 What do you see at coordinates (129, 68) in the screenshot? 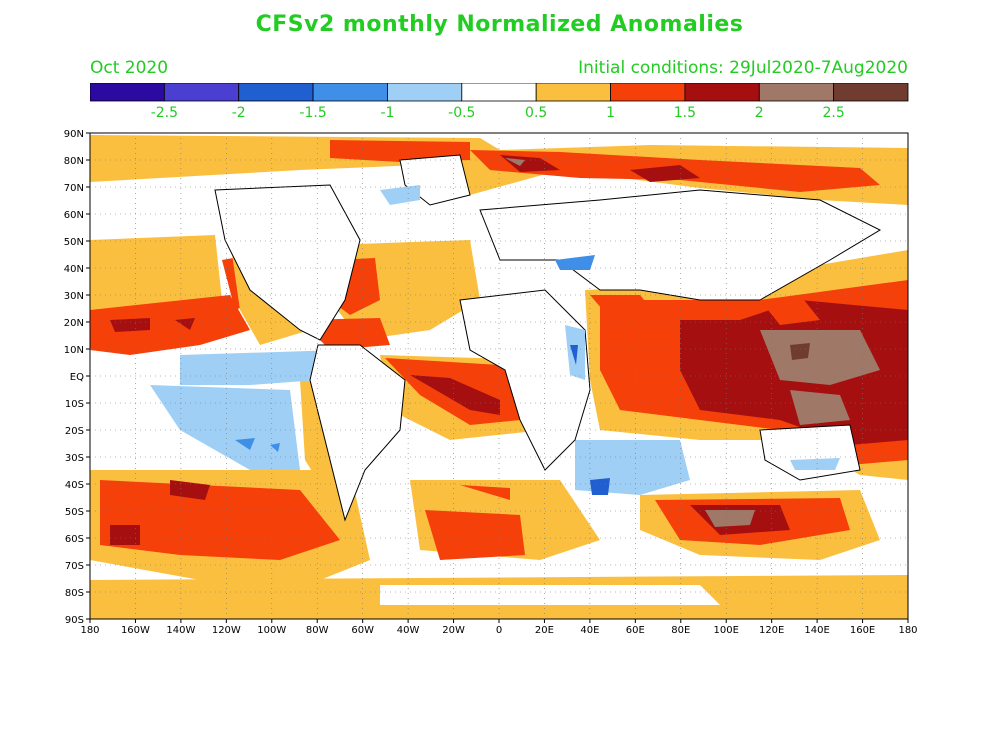
I see `forecast-month-label: Oct 2020` at bounding box center [129, 68].